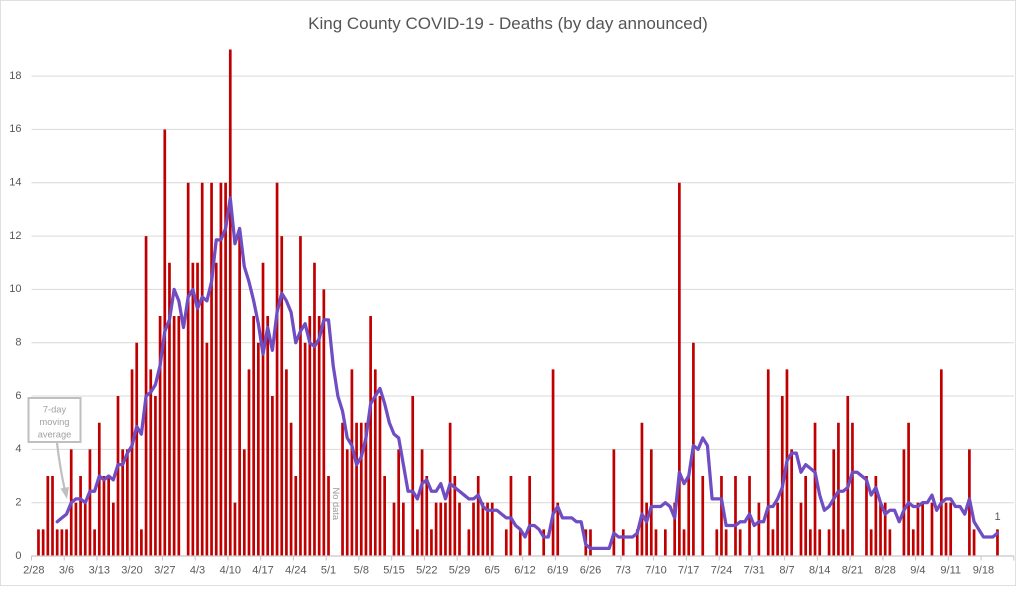 Image resolution: width=1016 pixels, height=591 pixels. What do you see at coordinates (99, 571) in the screenshot?
I see `svg-text: 3/13` at bounding box center [99, 571].